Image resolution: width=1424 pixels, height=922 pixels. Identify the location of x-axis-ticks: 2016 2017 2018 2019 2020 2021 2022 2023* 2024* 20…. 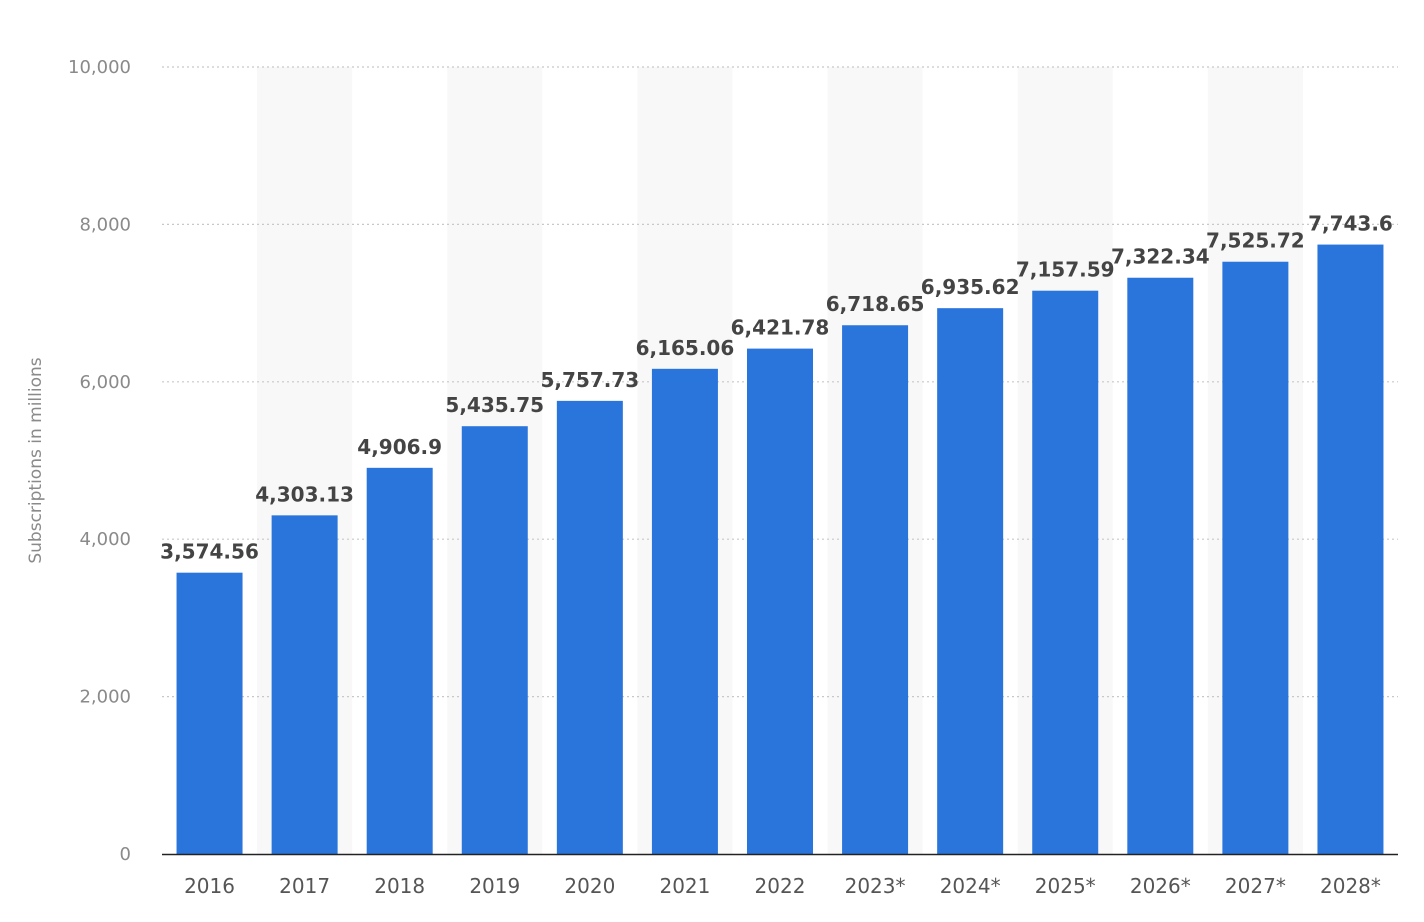
(782, 886).